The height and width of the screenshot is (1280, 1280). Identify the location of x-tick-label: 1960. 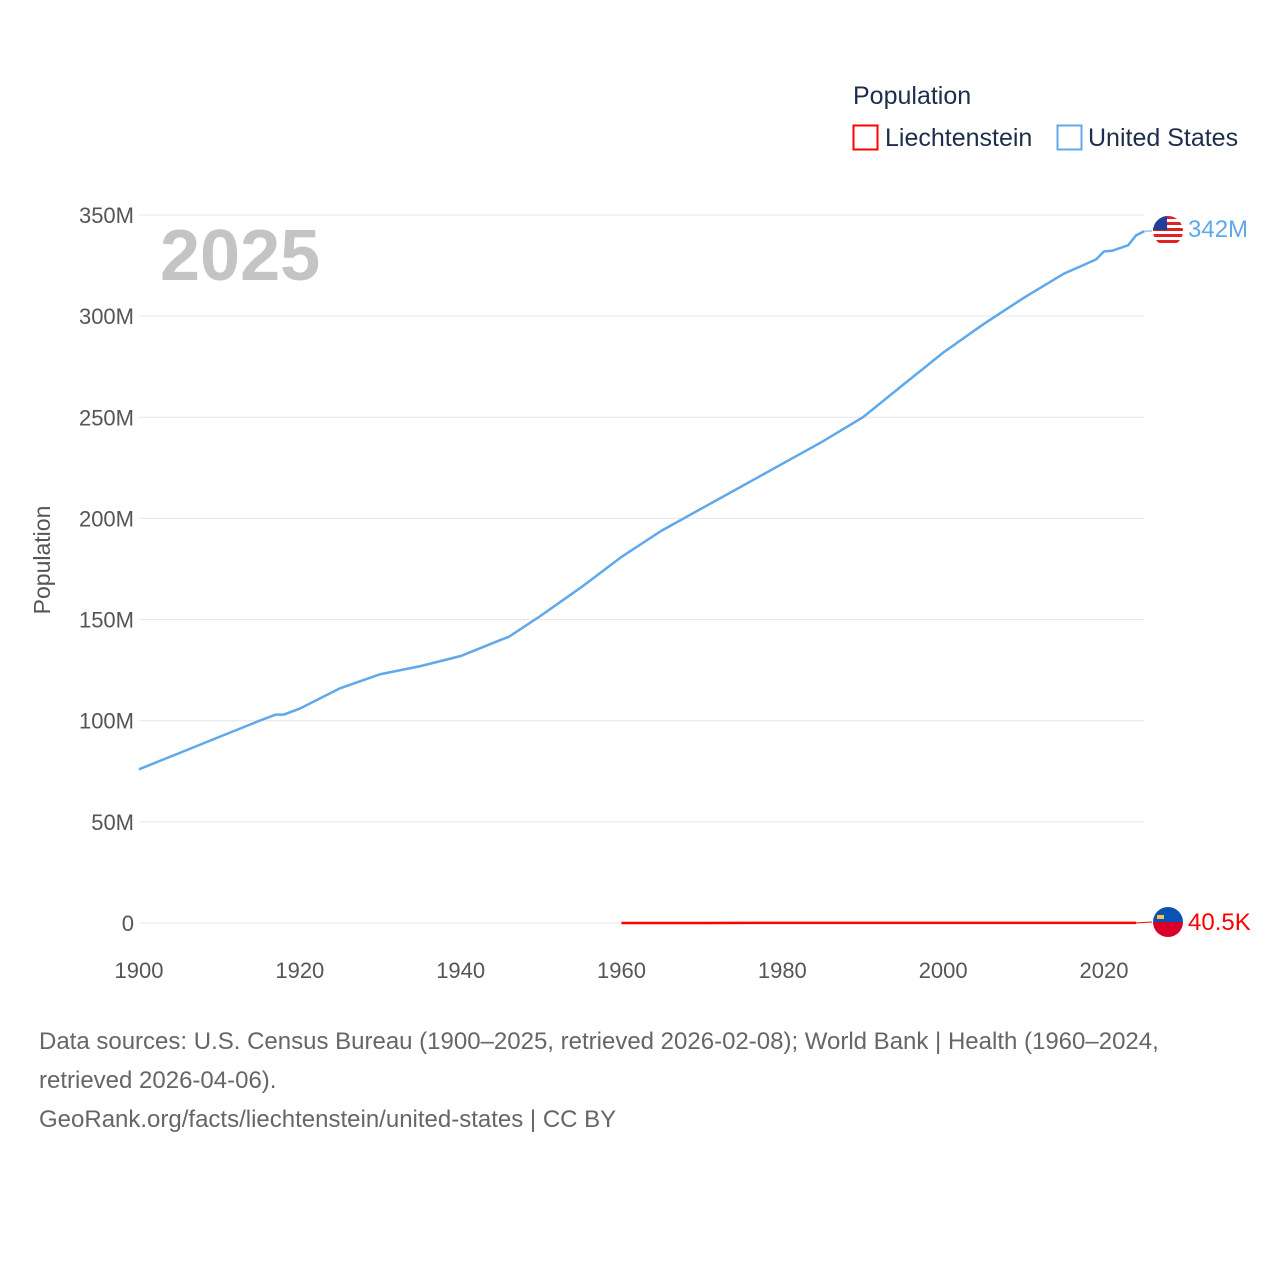
(621, 970).